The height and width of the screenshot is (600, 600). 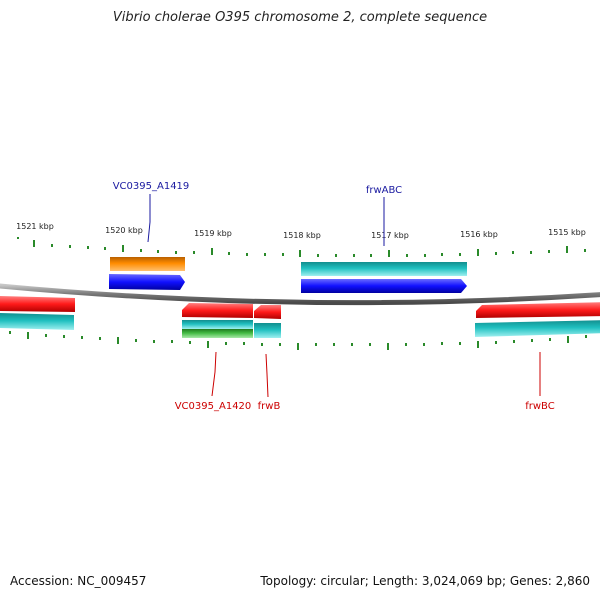 I want to click on feature-cyan-vc0395-a1420, so click(x=217, y=324).